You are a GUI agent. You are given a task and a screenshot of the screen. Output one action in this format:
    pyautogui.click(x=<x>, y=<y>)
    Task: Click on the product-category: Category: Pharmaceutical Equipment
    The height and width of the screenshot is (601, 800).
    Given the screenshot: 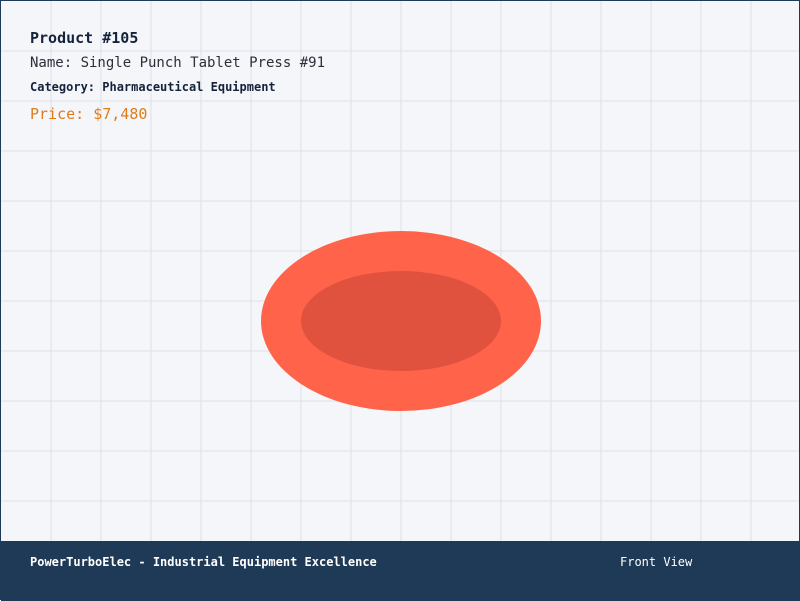 What is the action you would take?
    pyautogui.click(x=153, y=87)
    